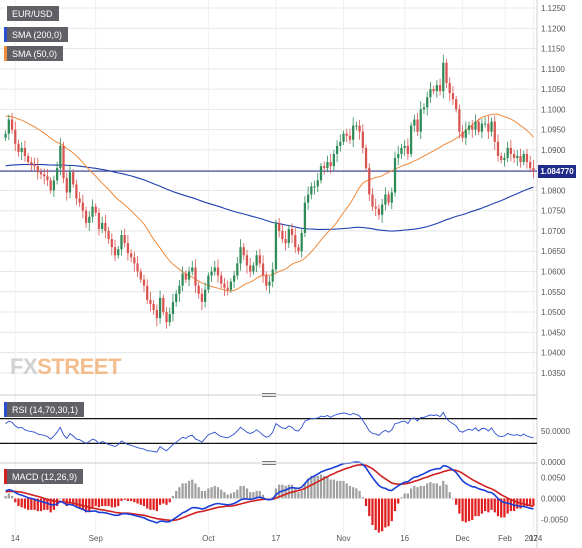 The height and width of the screenshot is (548, 582). I want to click on rsi-line, so click(269, 432).